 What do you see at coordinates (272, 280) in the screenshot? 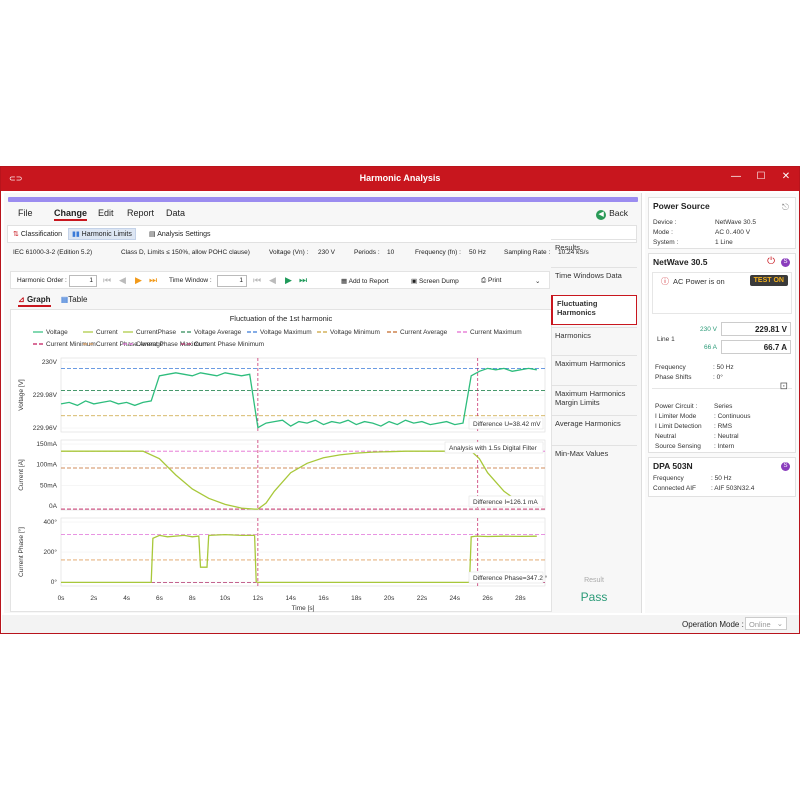
I see `tw-prev-icon: ◀` at bounding box center [272, 280].